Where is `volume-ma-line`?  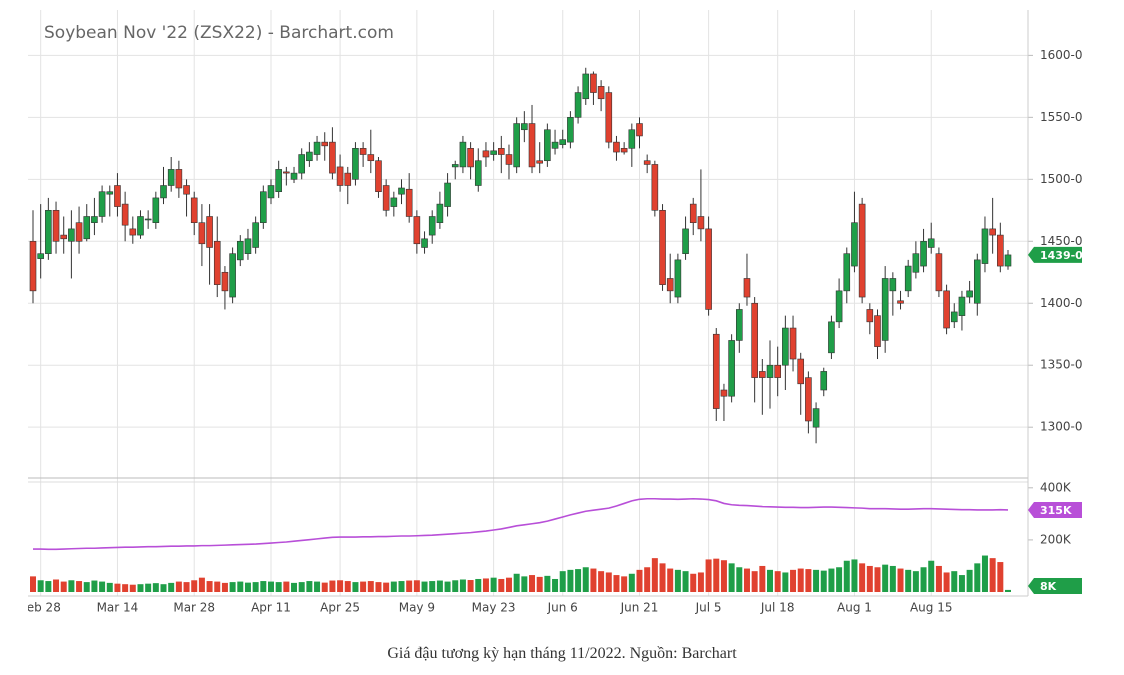
volume-ma-line is located at coordinates (521, 524).